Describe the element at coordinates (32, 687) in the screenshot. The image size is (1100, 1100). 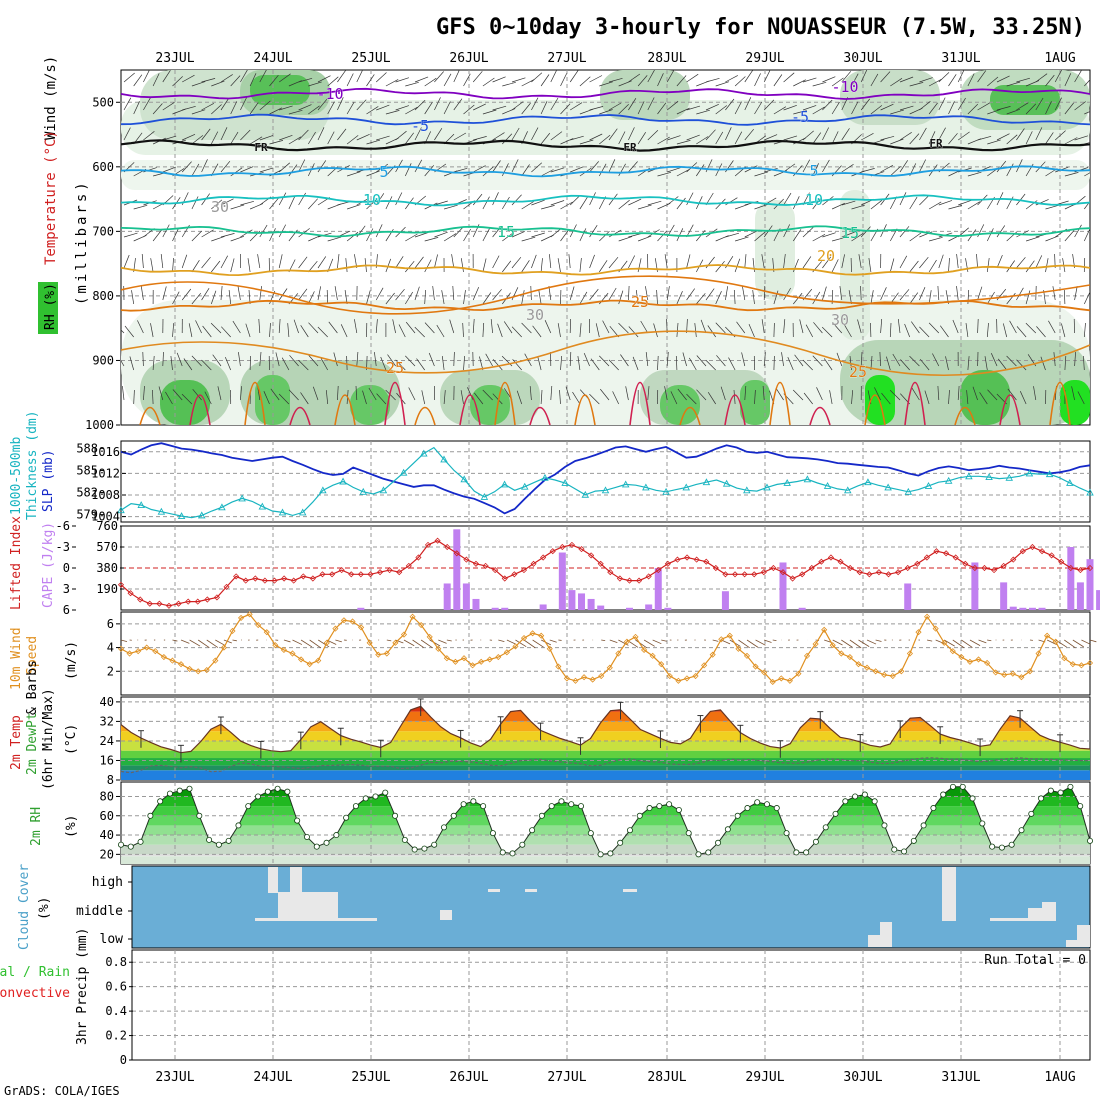
I see `wind-label-c: & Barbs` at that location.